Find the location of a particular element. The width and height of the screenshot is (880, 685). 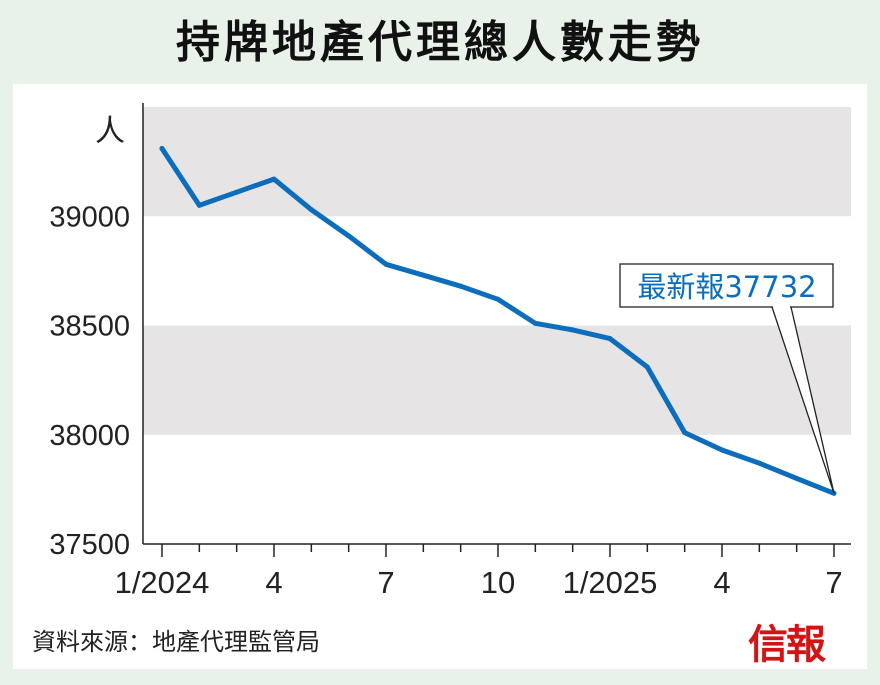

y-tick-label: 39000 is located at coordinates (89, 217).